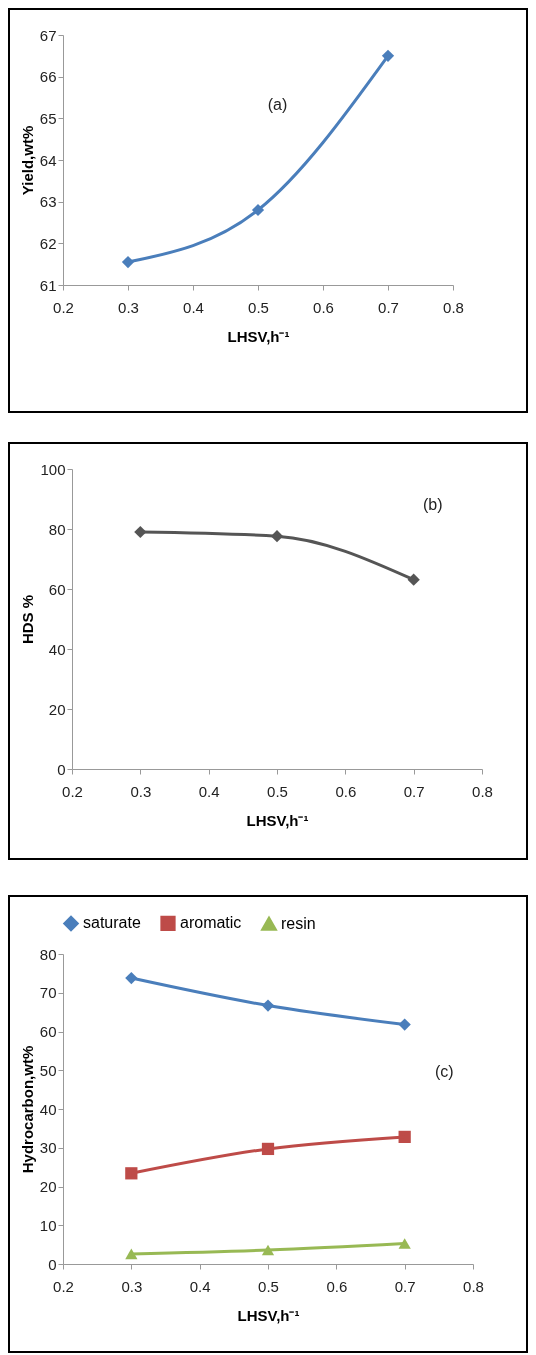 This screenshot has height=1355, width=536. Describe the element at coordinates (48, 202) in the screenshot. I see `y-tick-label: 63` at that location.